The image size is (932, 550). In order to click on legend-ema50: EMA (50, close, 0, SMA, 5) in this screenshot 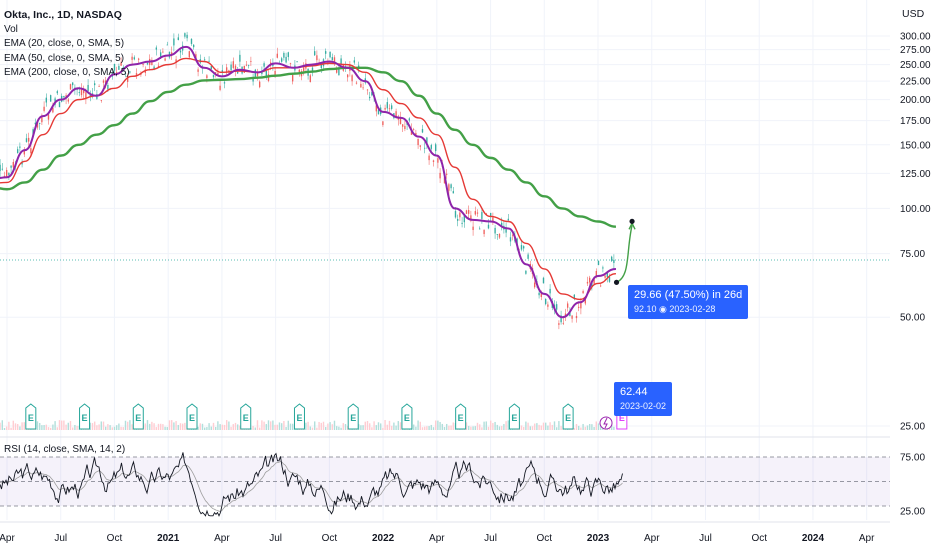, I will do `click(64, 58)`.